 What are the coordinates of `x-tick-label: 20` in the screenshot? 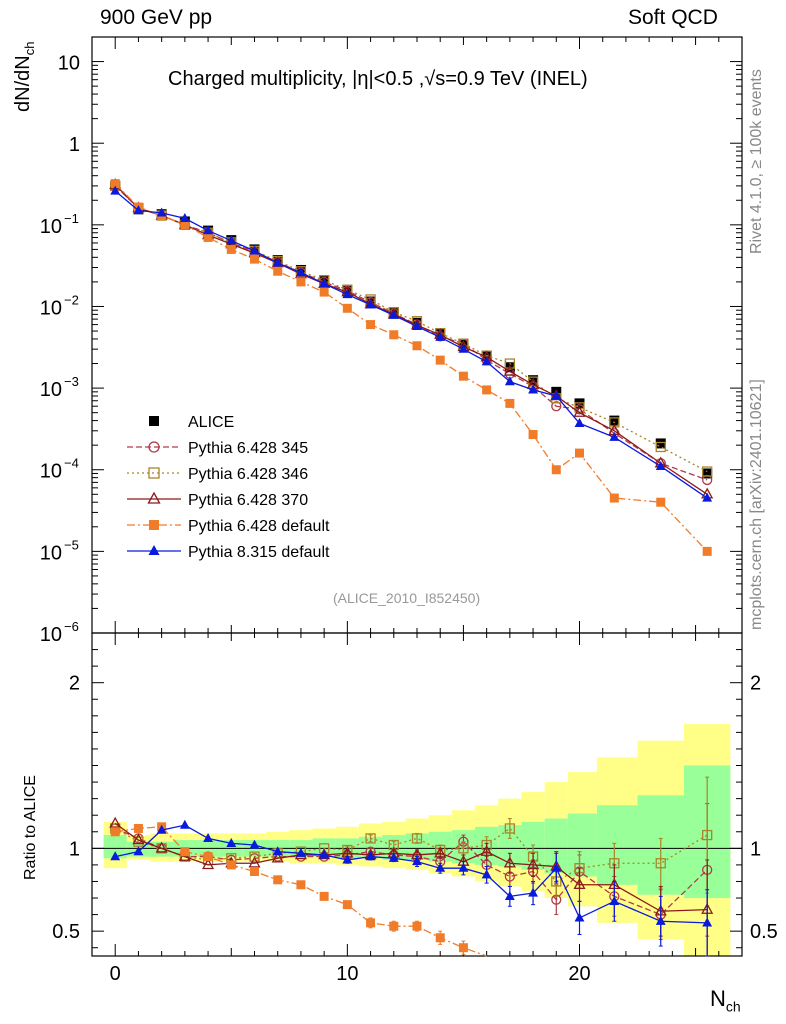 It's located at (579, 974).